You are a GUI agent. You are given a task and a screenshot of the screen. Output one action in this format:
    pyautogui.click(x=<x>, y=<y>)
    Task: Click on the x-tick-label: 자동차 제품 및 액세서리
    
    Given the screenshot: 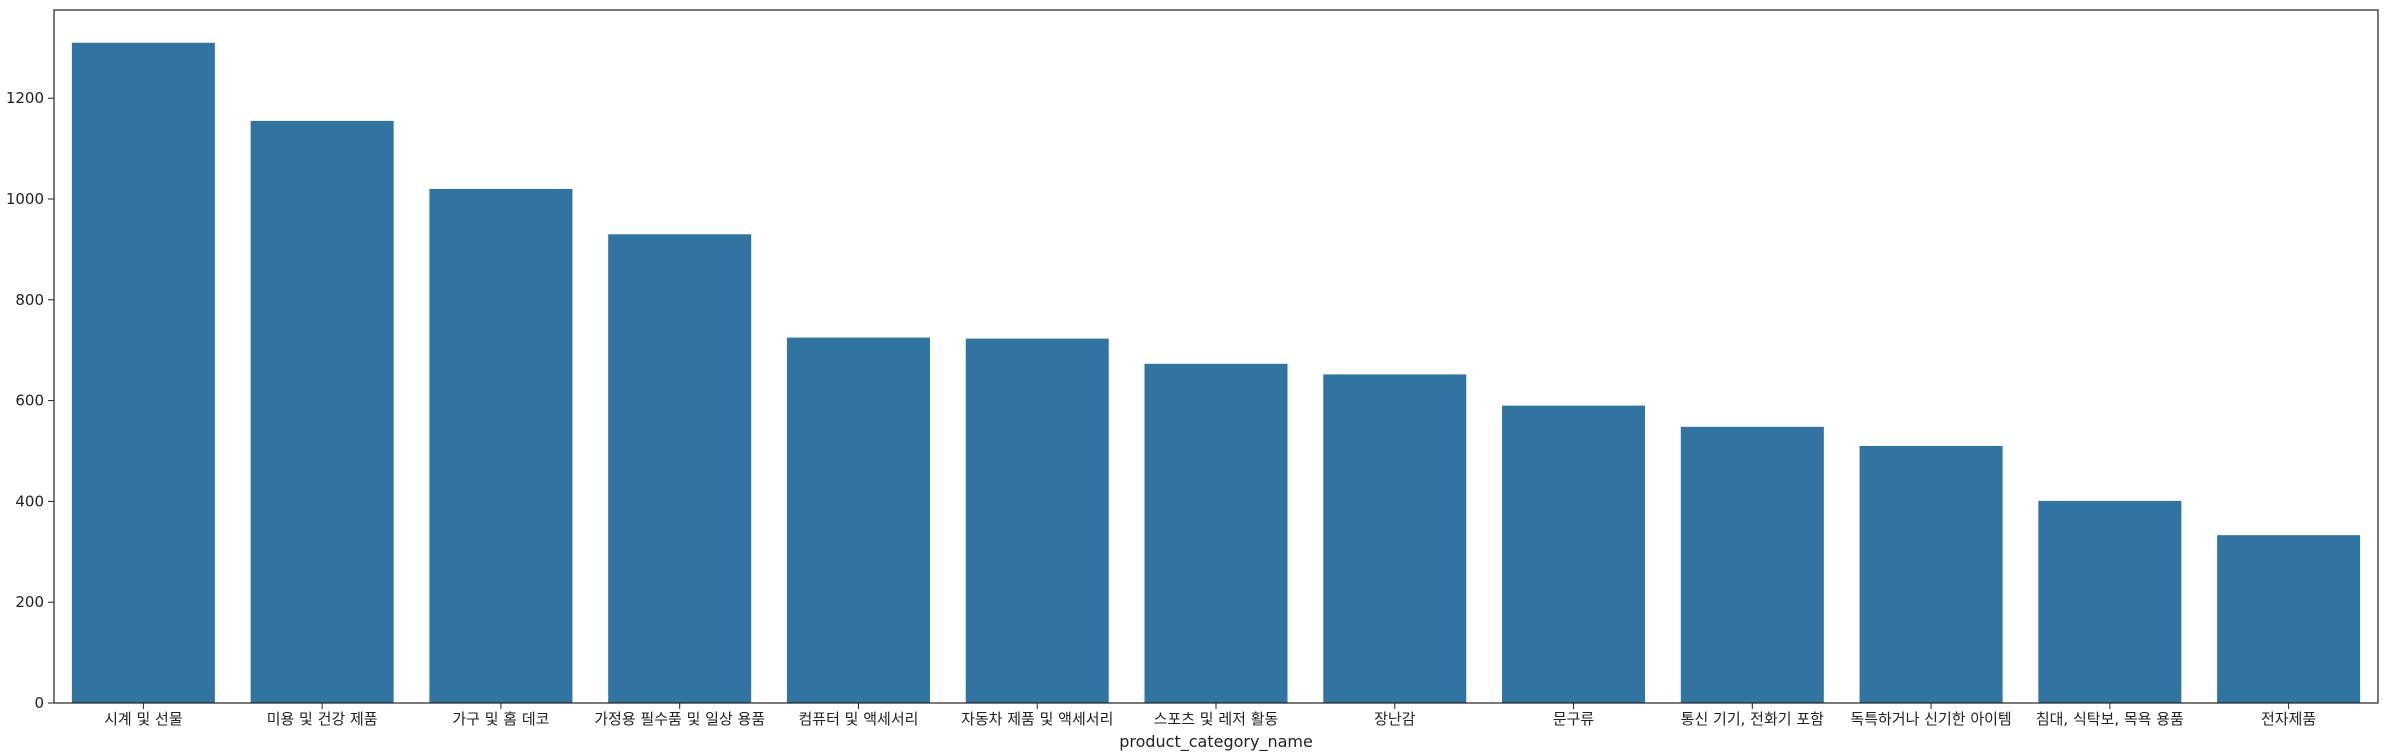 What is the action you would take?
    pyautogui.click(x=1037, y=719)
    